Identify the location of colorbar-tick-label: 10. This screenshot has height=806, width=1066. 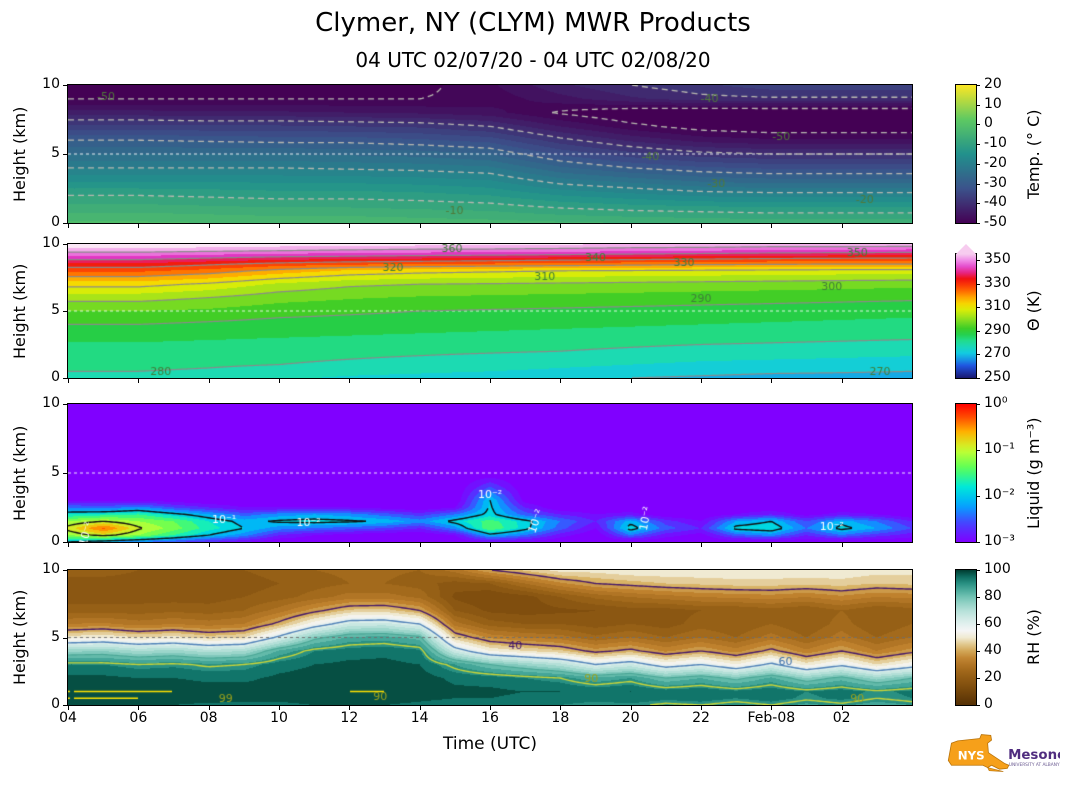
(993, 103).